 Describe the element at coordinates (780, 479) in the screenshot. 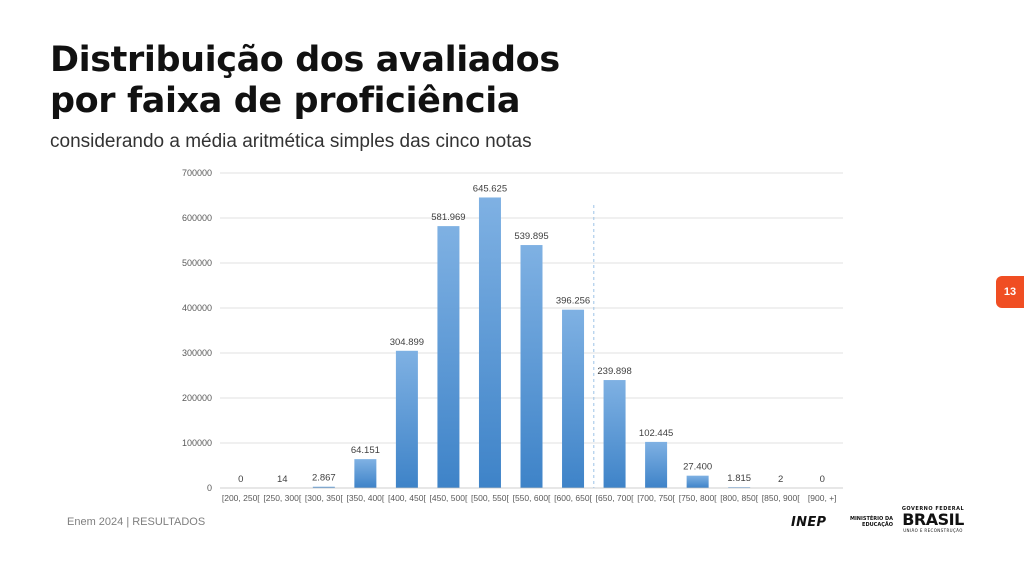

I see `data-label: 2` at that location.